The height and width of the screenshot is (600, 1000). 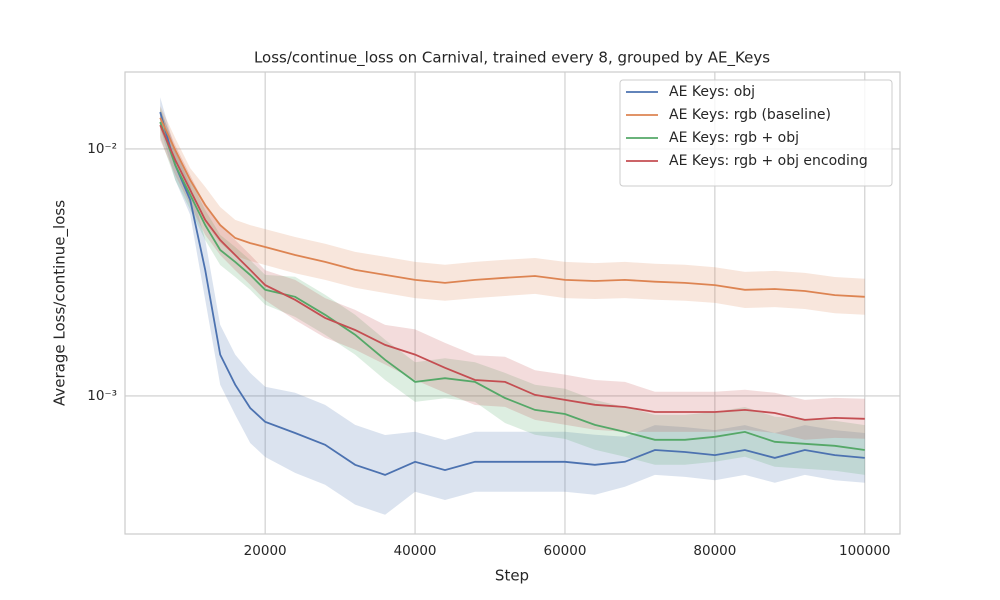 What do you see at coordinates (750, 115) in the screenshot?
I see `legend-label: AE Keys: rgb (baseline)` at bounding box center [750, 115].